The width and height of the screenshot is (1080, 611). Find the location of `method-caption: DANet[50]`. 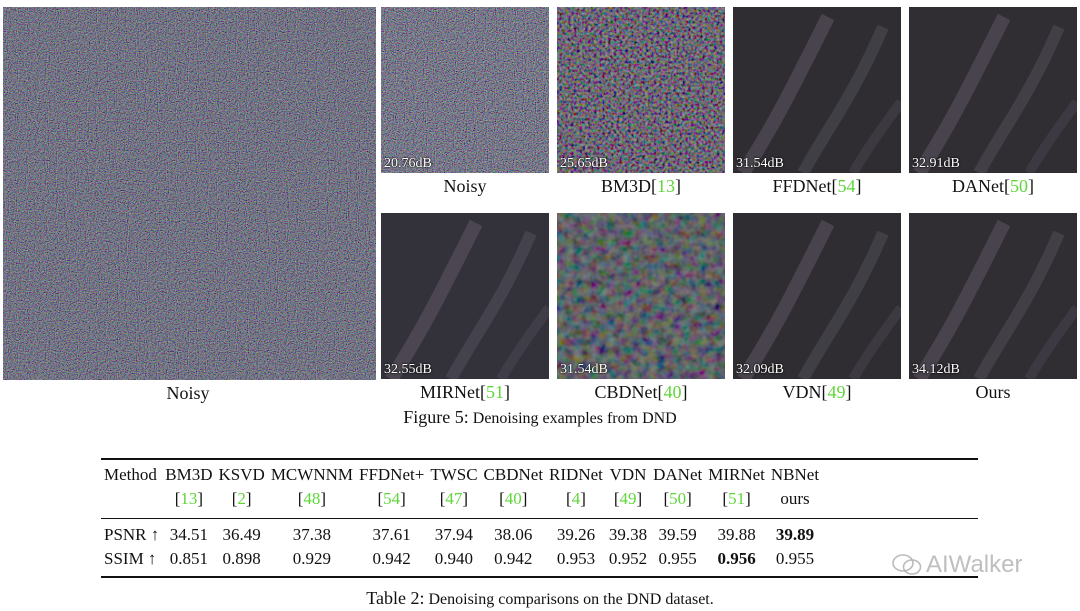

method-caption: DANet[50] is located at coordinates (993, 186).